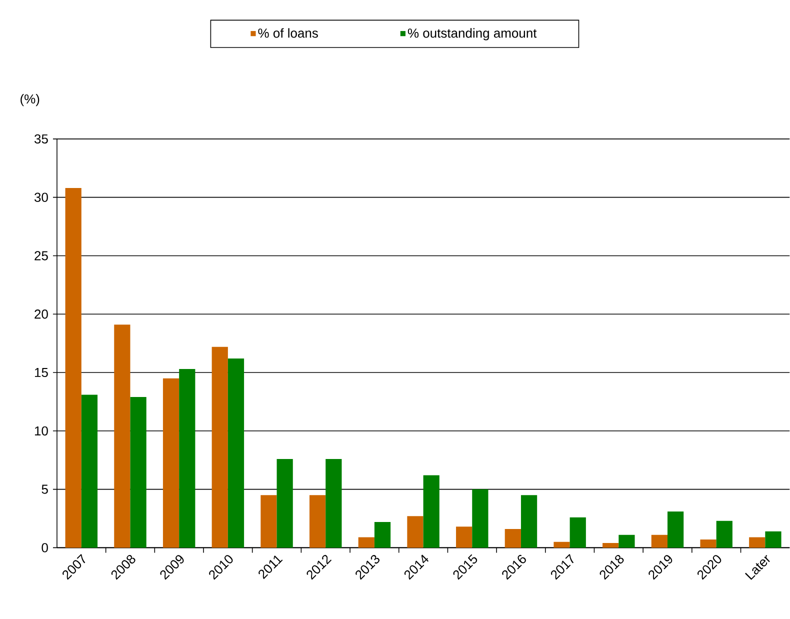 The width and height of the screenshot is (790, 619). What do you see at coordinates (472, 34) in the screenshot?
I see `legend-label: % outstanding amount` at bounding box center [472, 34].